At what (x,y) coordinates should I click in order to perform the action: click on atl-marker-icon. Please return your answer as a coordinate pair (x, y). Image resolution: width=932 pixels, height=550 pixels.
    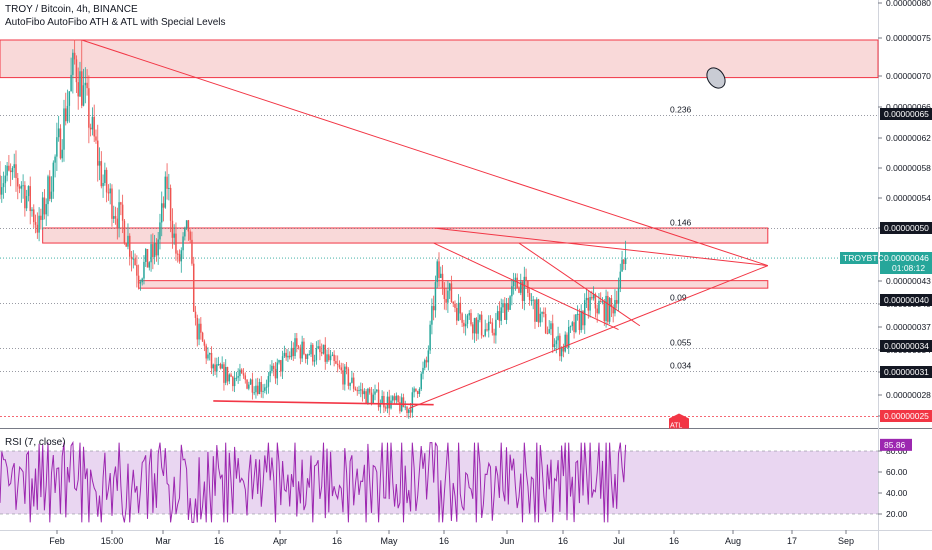
    Looking at the image, I should click on (679, 421).